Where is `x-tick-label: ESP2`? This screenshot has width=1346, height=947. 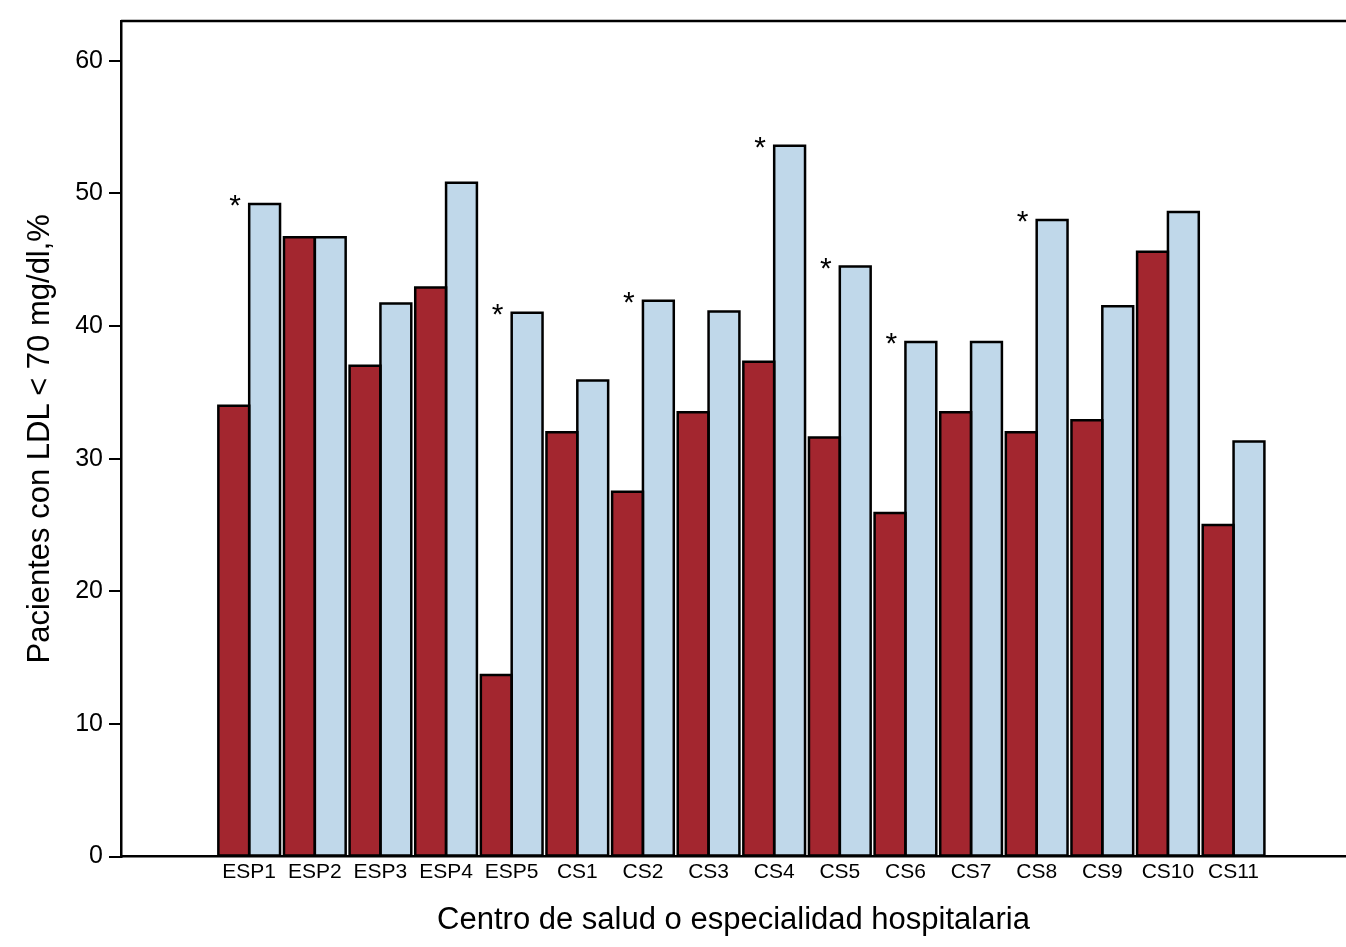
x-tick-label: ESP2 is located at coordinates (314, 870).